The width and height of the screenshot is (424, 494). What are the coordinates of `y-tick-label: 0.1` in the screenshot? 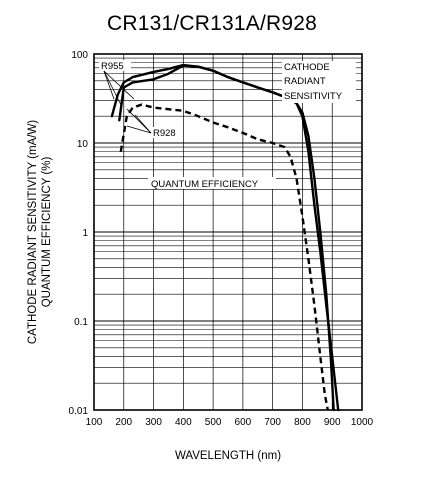 It's located at (81, 322).